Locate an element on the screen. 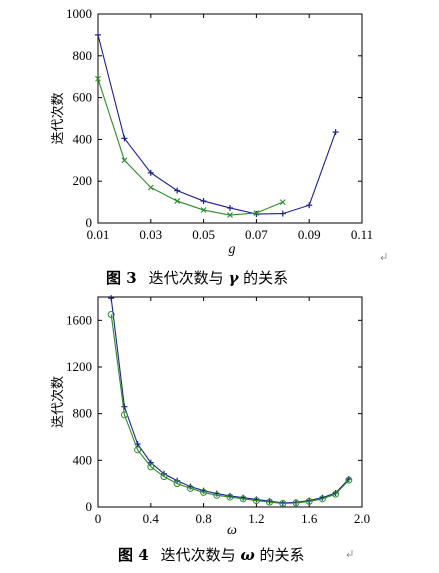 This screenshot has height=573, width=439. x-tick-label: 0.01 is located at coordinates (98, 234).